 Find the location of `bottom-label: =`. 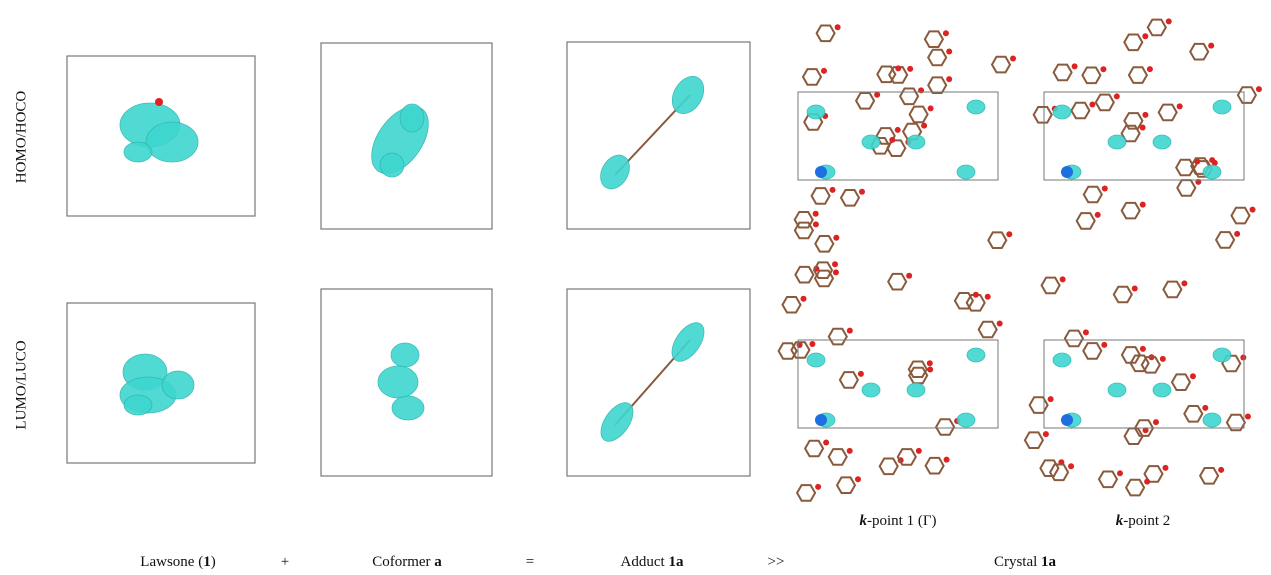

bottom-label: = is located at coordinates (530, 562).